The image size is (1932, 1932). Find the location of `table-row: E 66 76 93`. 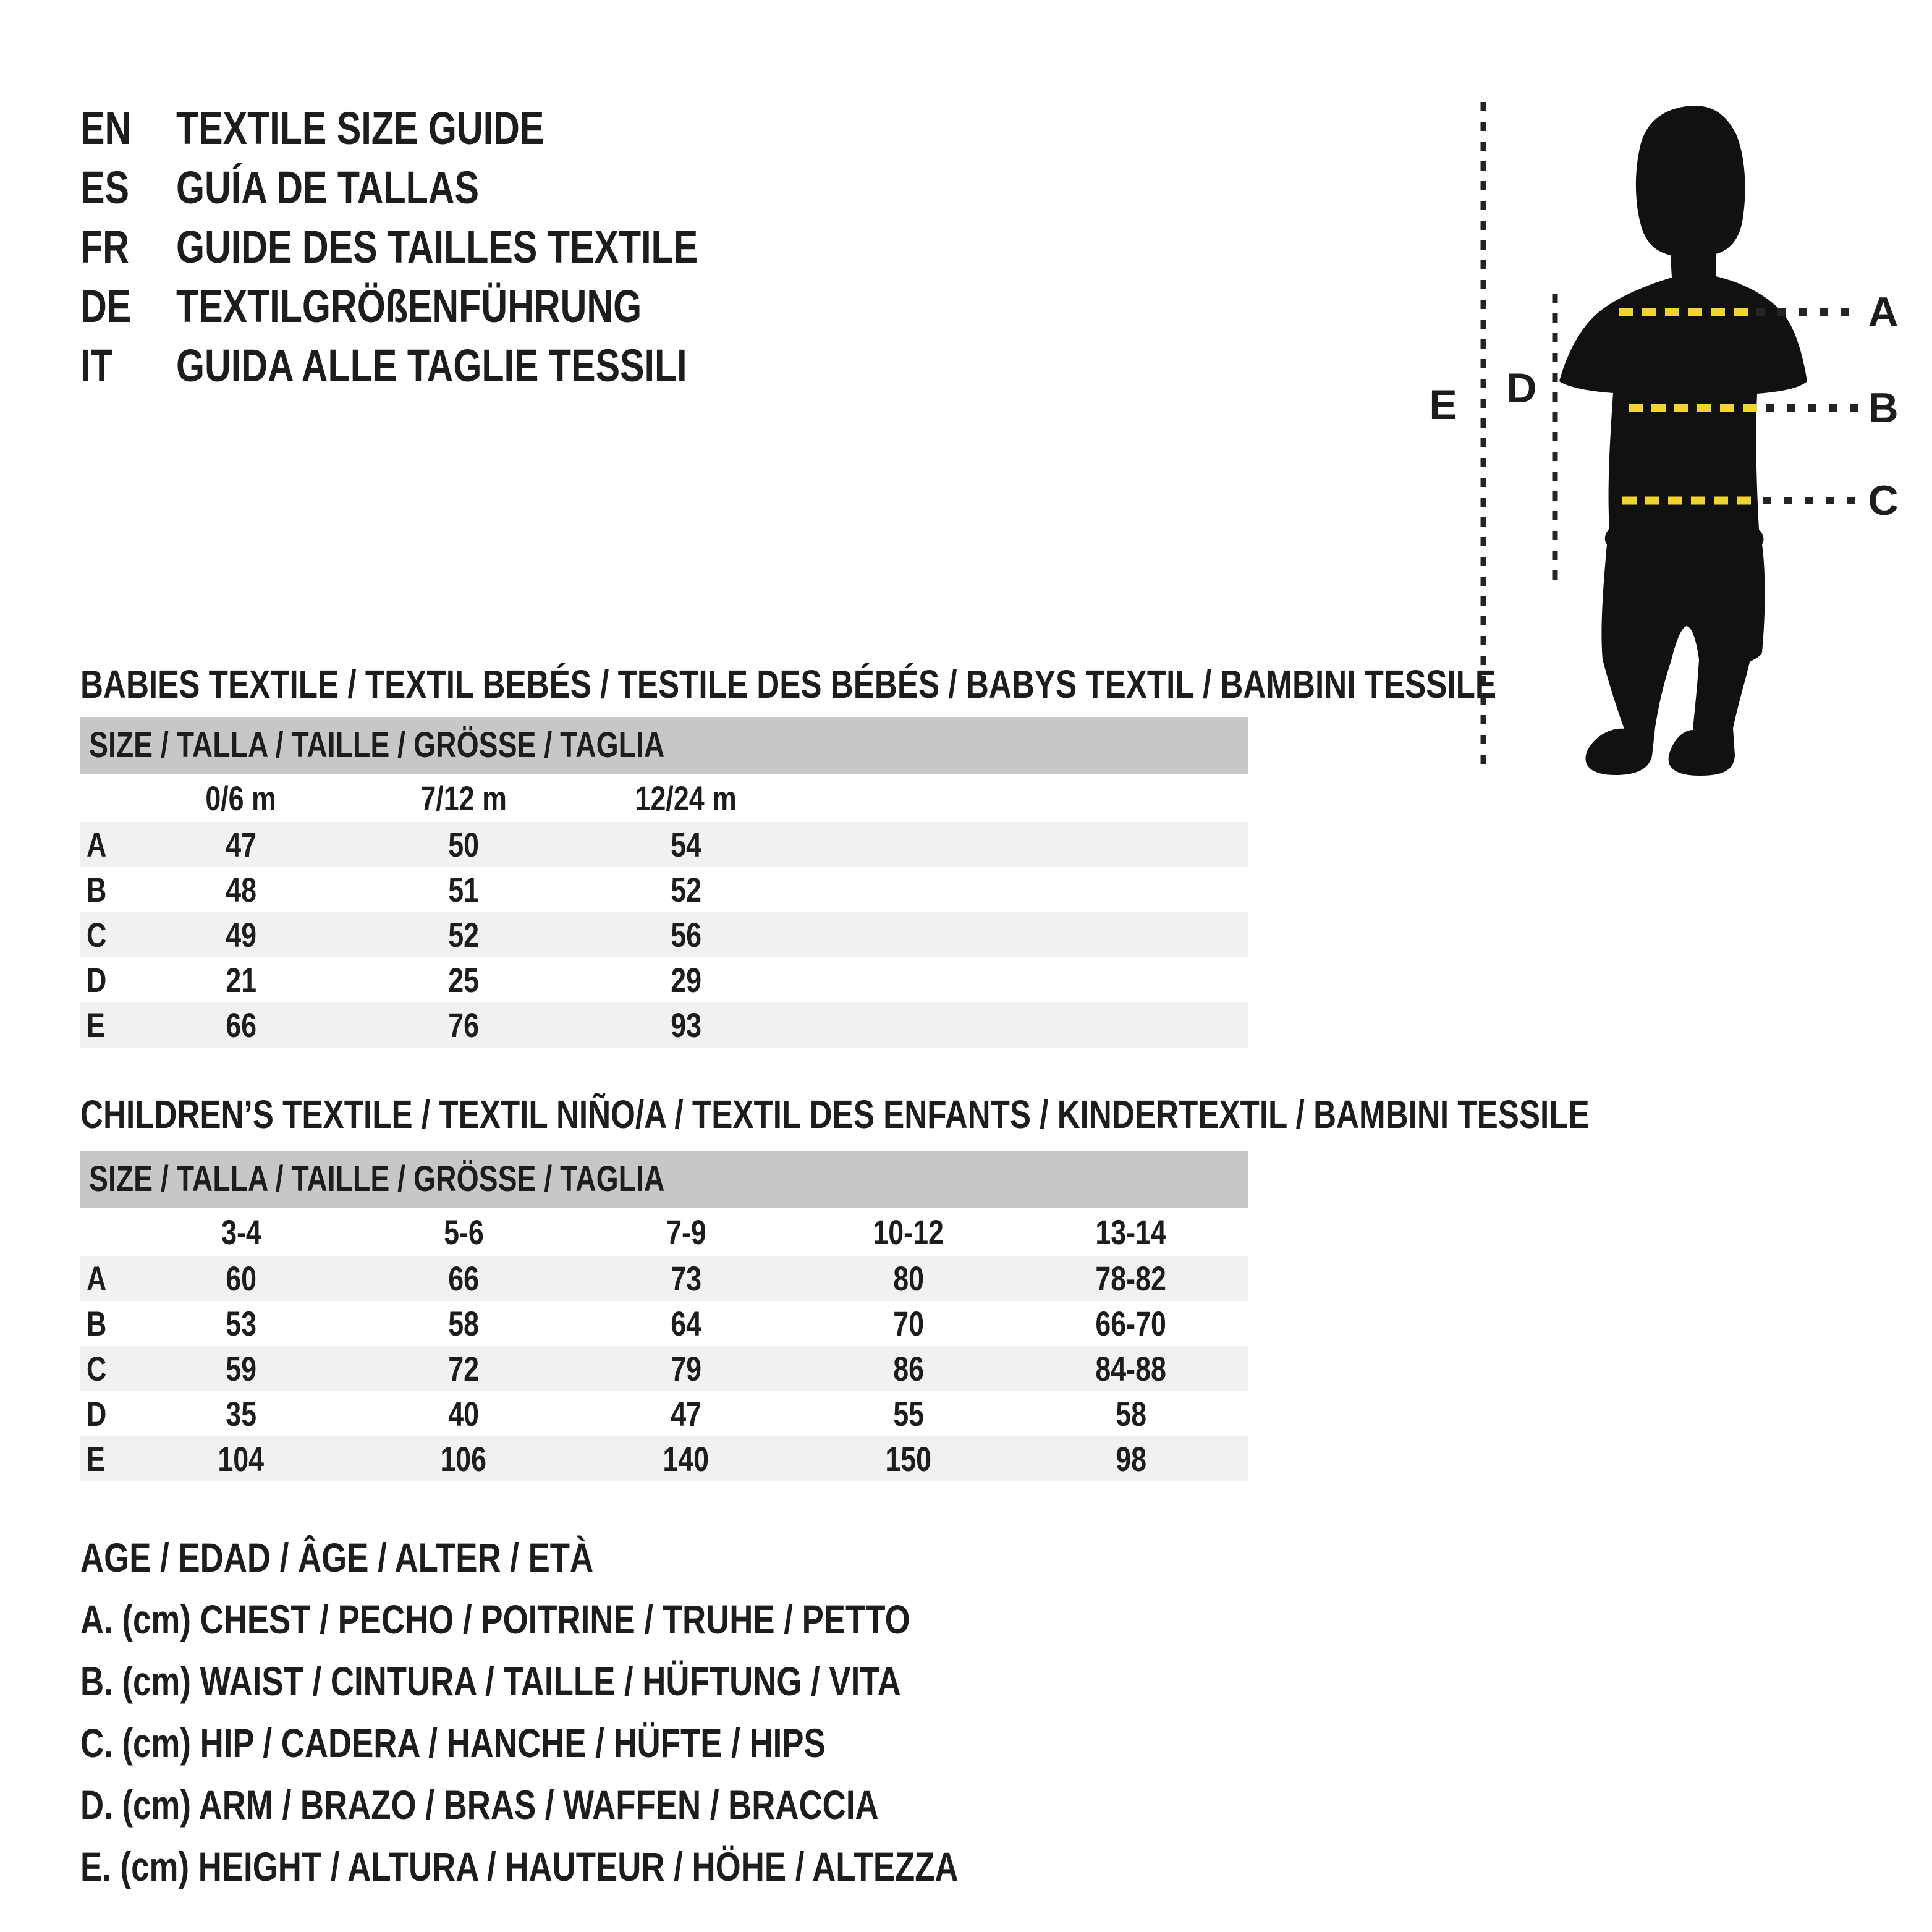

table-row: E 66 76 93 is located at coordinates (664, 1025).